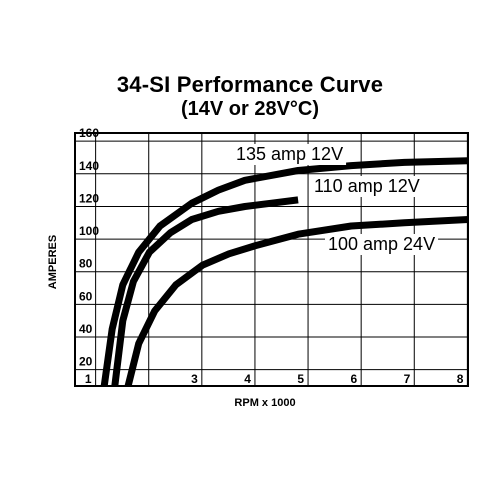  Describe the element at coordinates (353, 379) in the screenshot. I see `x-tick-label: 6` at that location.